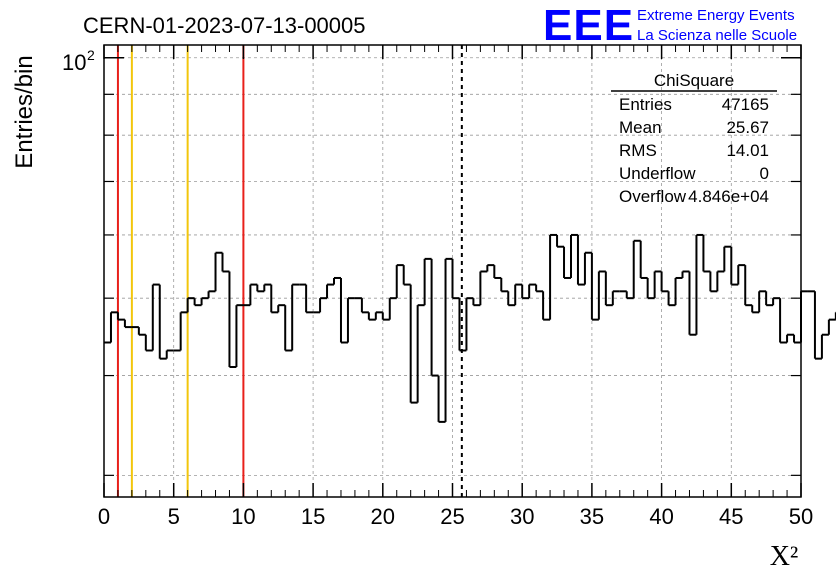 This screenshot has width=836, height=572. What do you see at coordinates (243, 516) in the screenshot?
I see `x-tick-label: 10` at bounding box center [243, 516].